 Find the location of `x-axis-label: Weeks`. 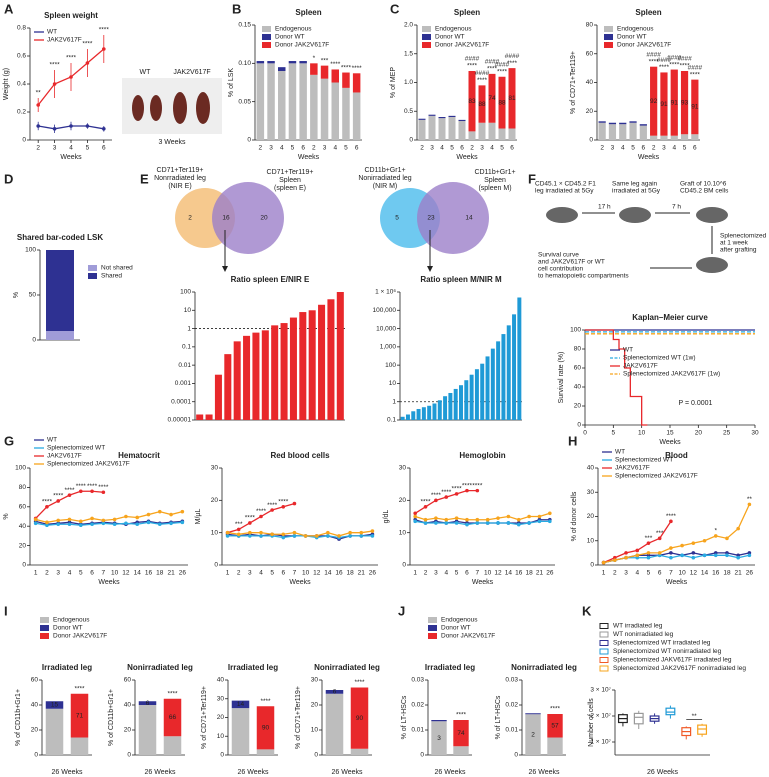

x-axis-label: Weeks is located at coordinates (649, 157).